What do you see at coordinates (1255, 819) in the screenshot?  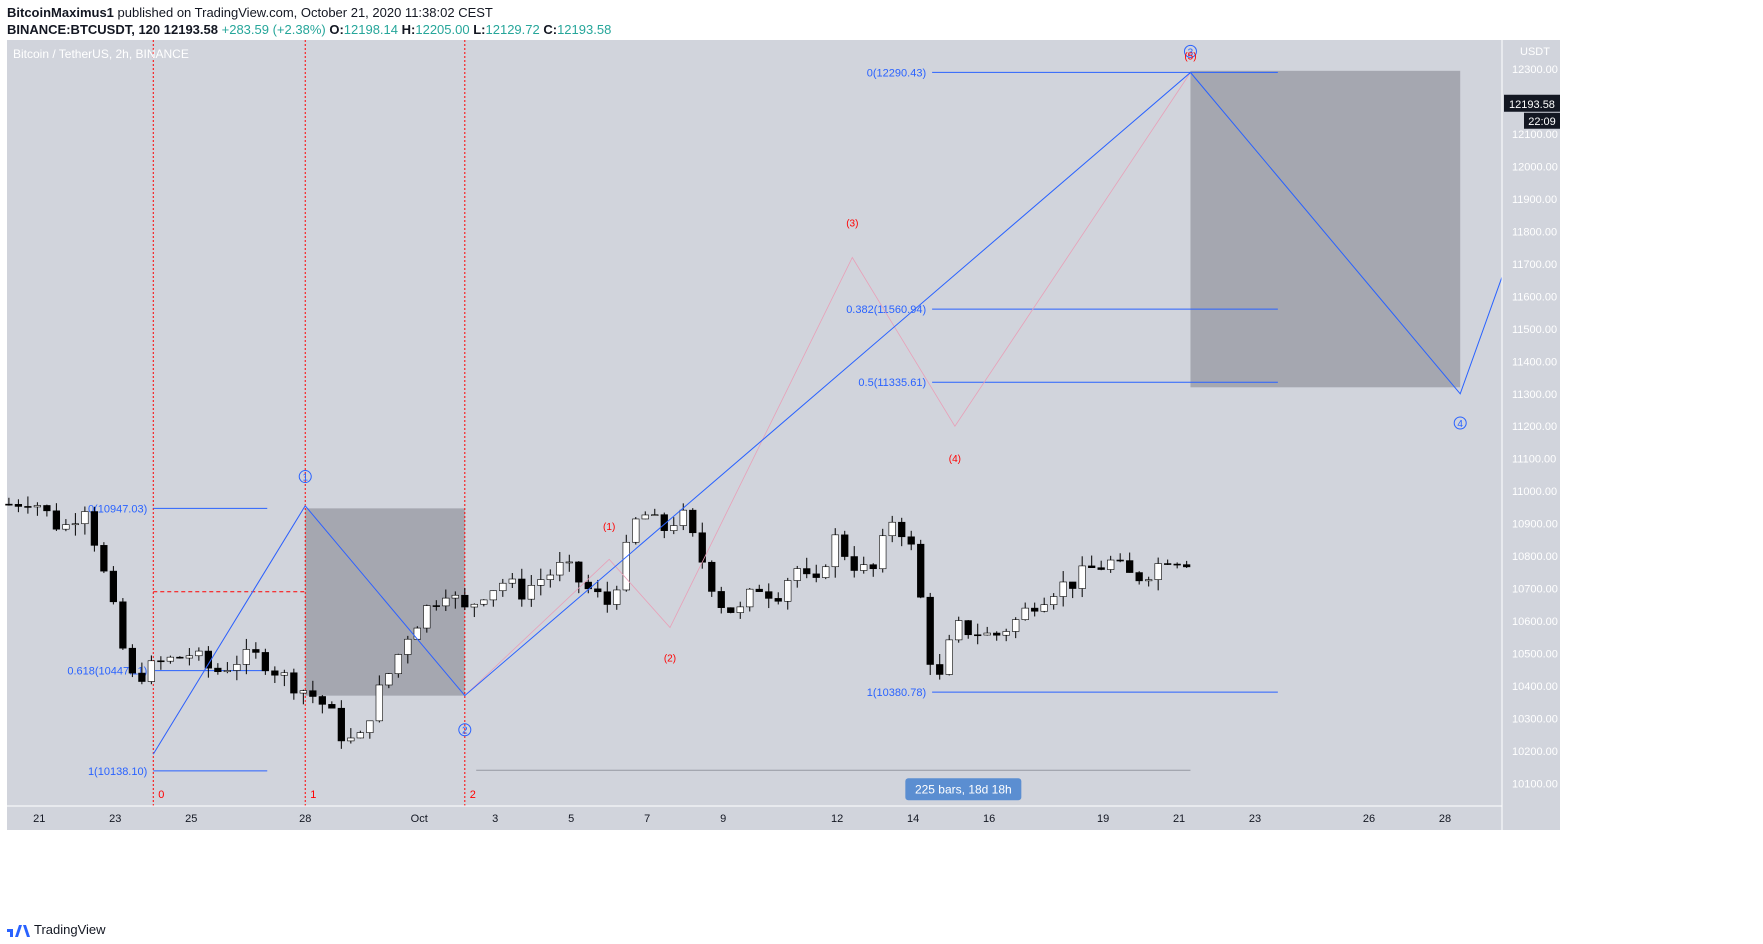 I see `x-tick-label: 23` at bounding box center [1255, 819].